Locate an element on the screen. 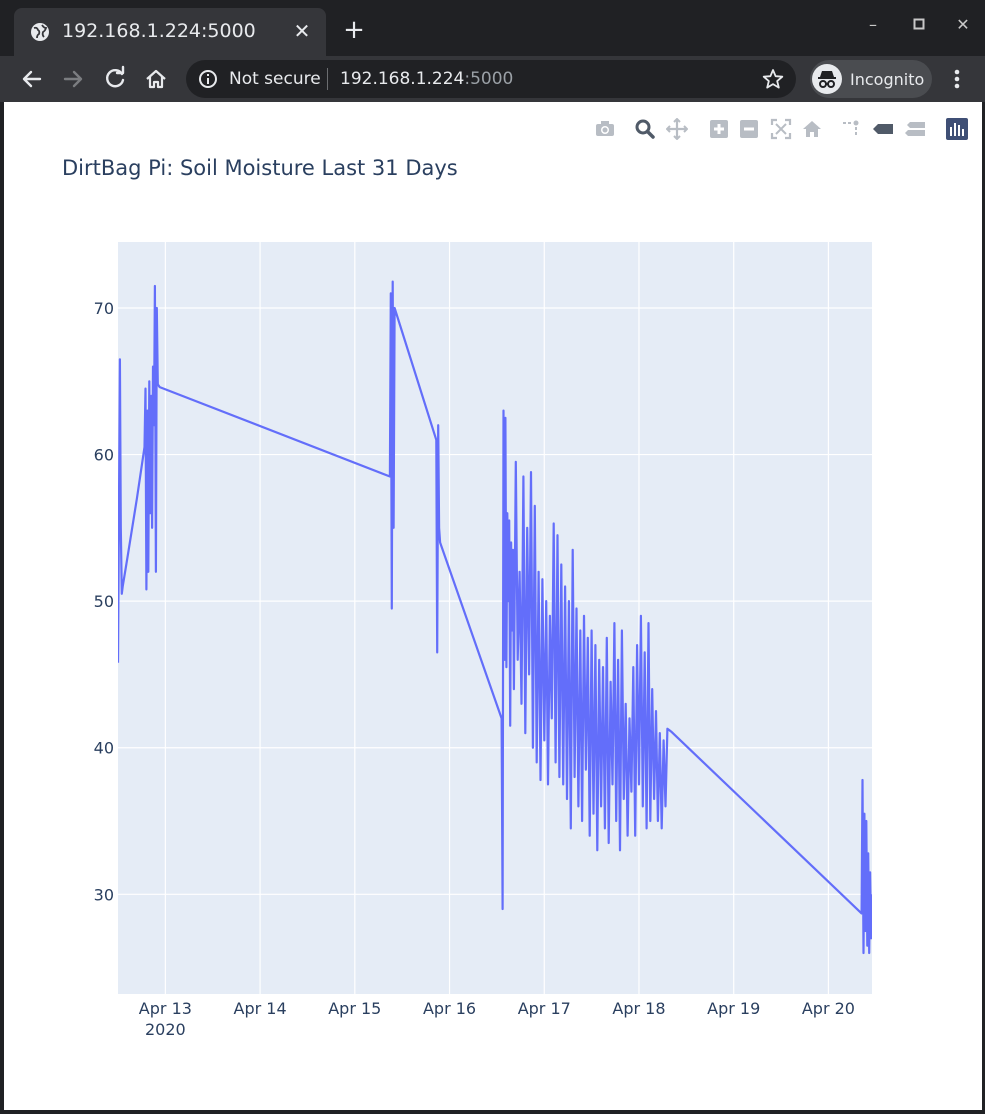  chart-title: DirtBag Pi: Soil Moisture Last 31 Days is located at coordinates (260, 168).